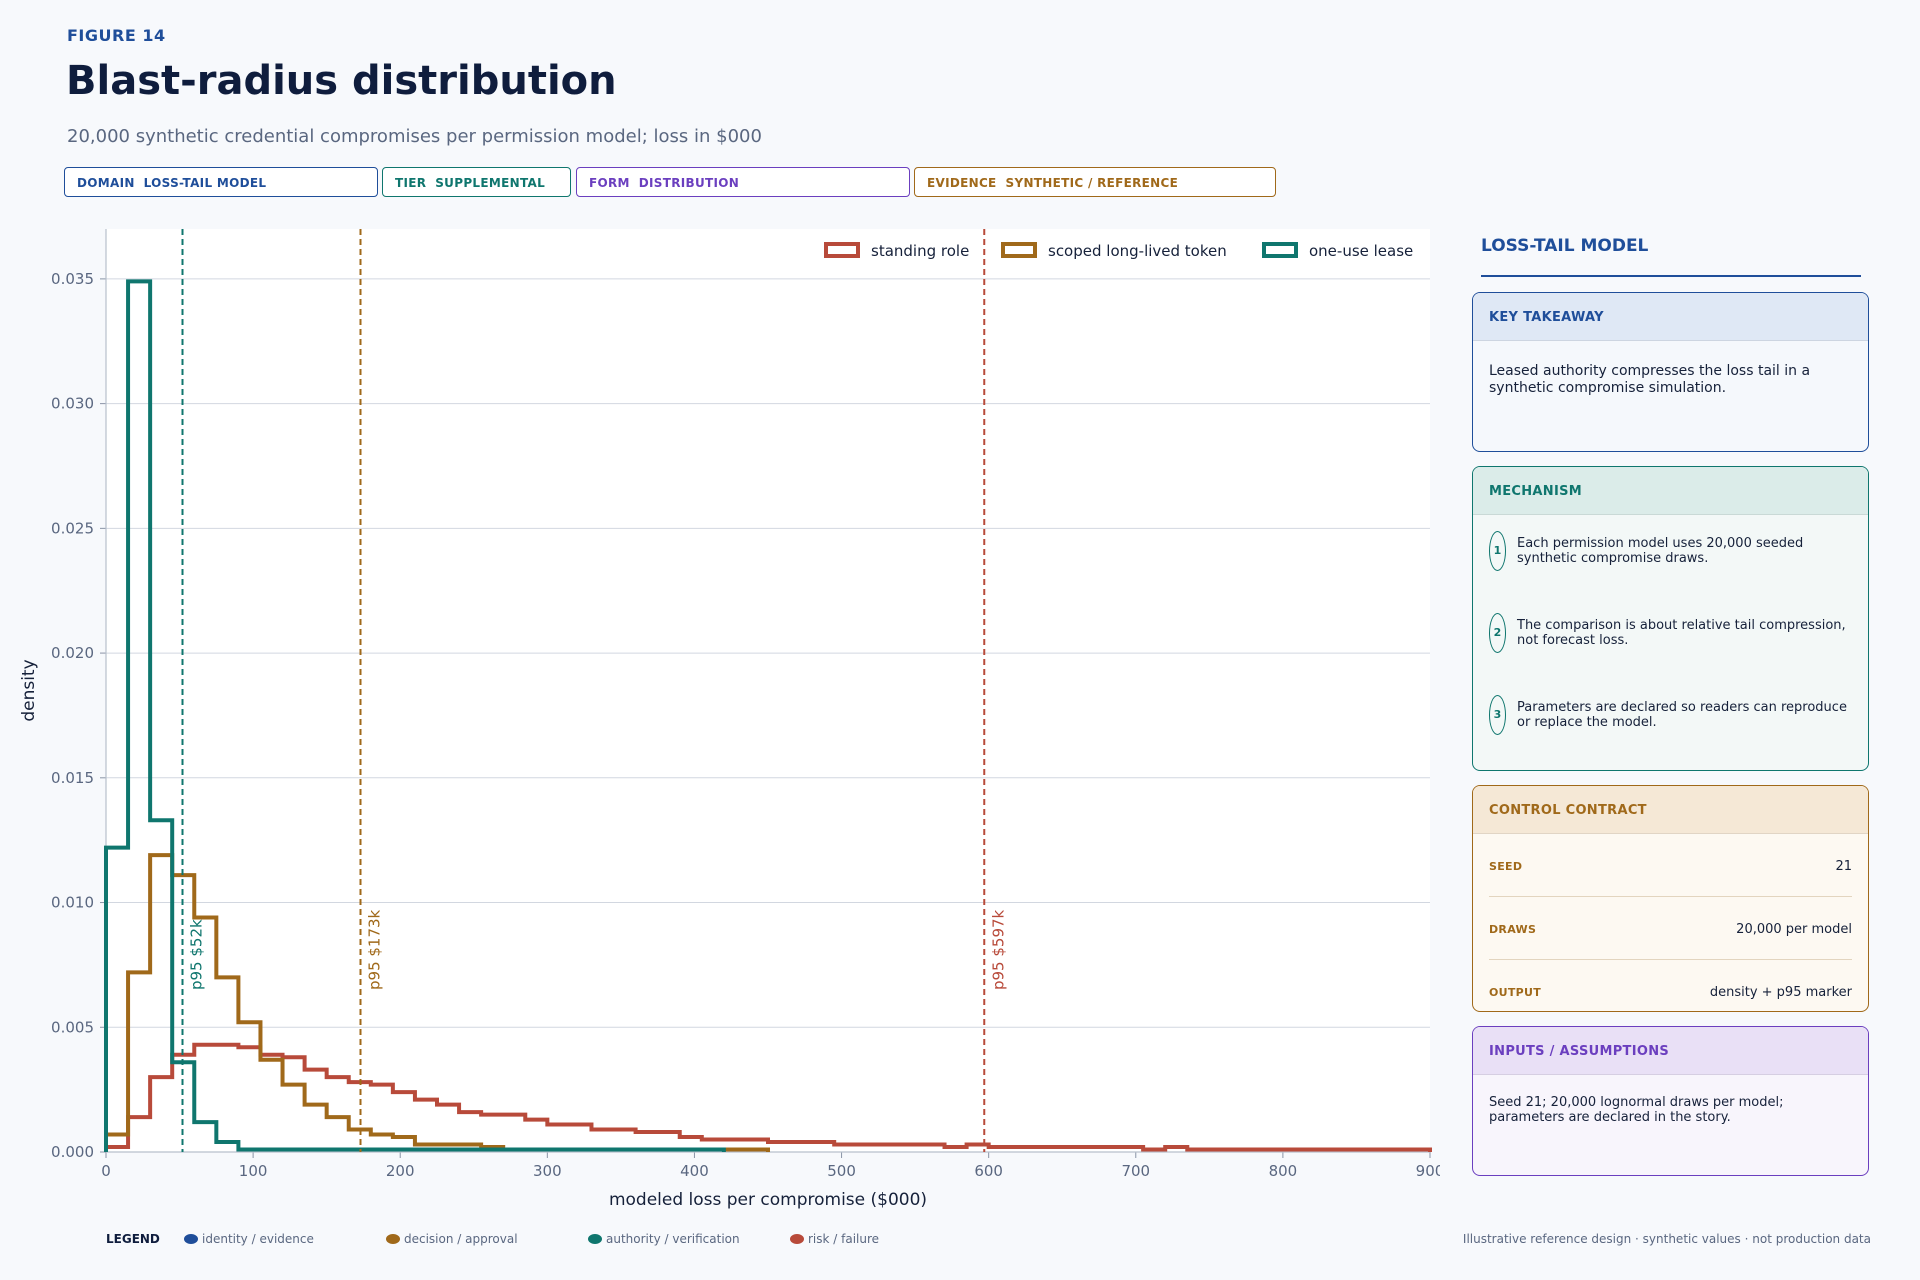 The height and width of the screenshot is (1280, 1920). What do you see at coordinates (72, 404) in the screenshot?
I see `y-tick-label: 0.030` at bounding box center [72, 404].